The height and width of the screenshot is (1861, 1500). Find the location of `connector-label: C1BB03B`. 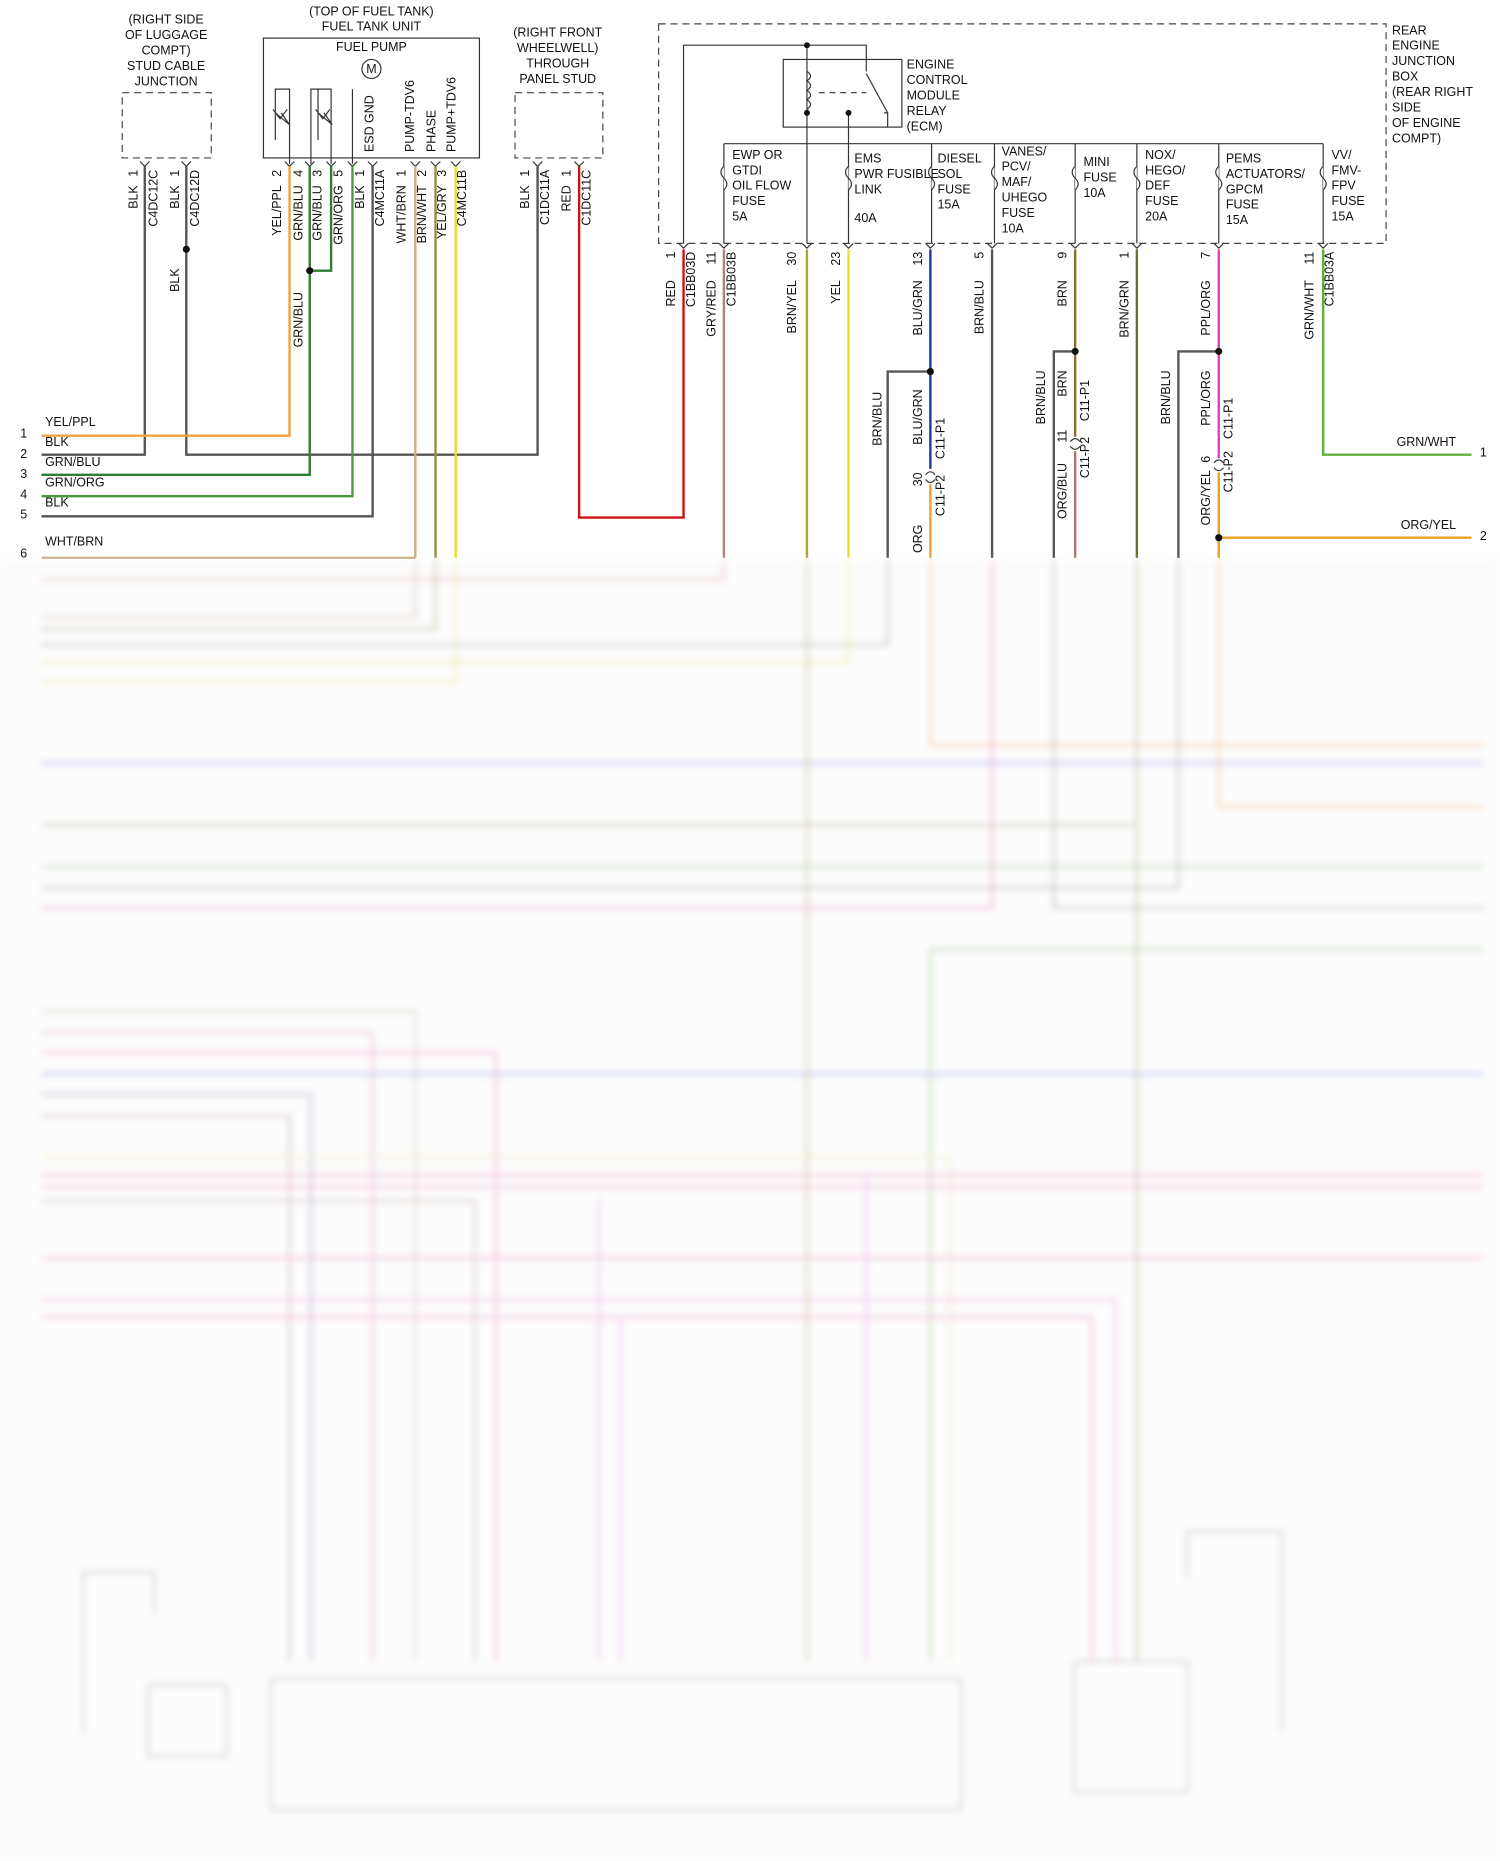

connector-label: C1BB03B is located at coordinates (731, 279).